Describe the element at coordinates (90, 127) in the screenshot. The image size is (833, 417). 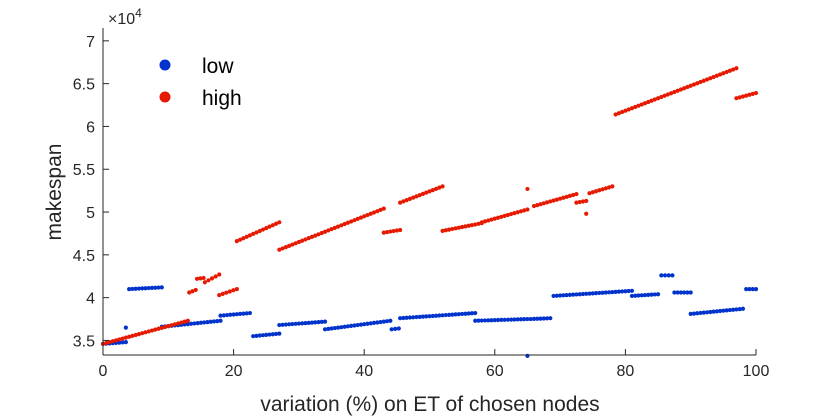
I see `y-tick-label: 6` at that location.